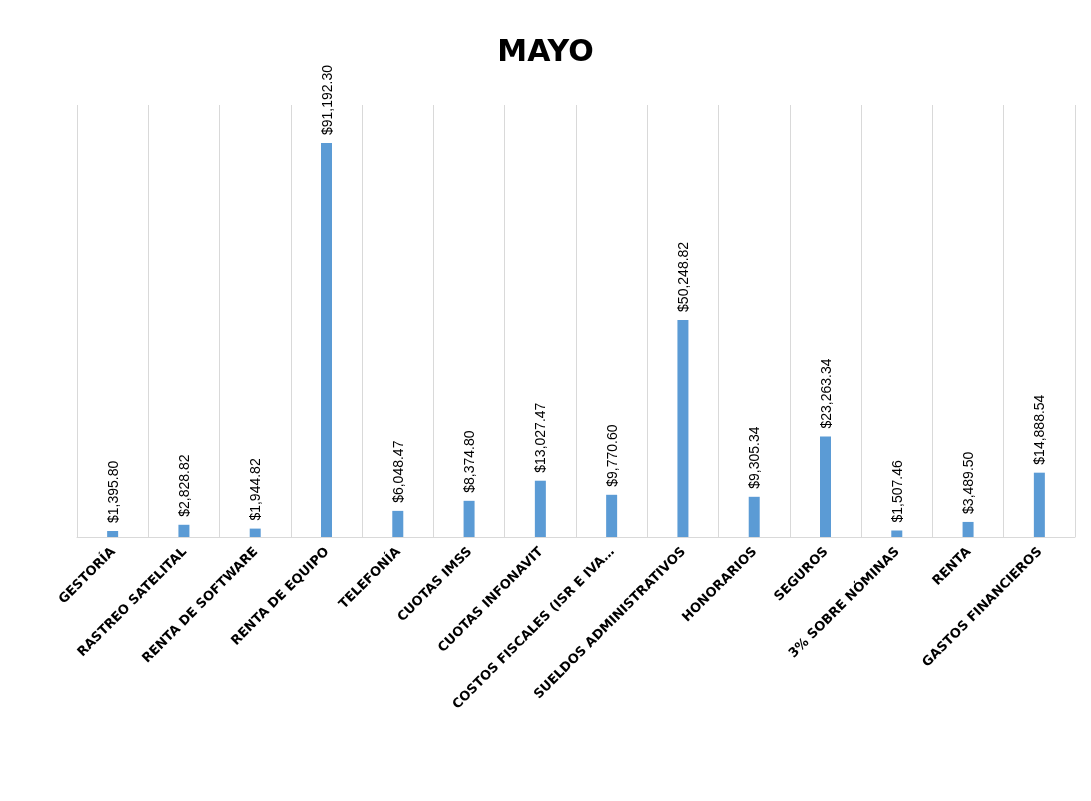  I want to click on data-label: $2,828.82, so click(183, 485).